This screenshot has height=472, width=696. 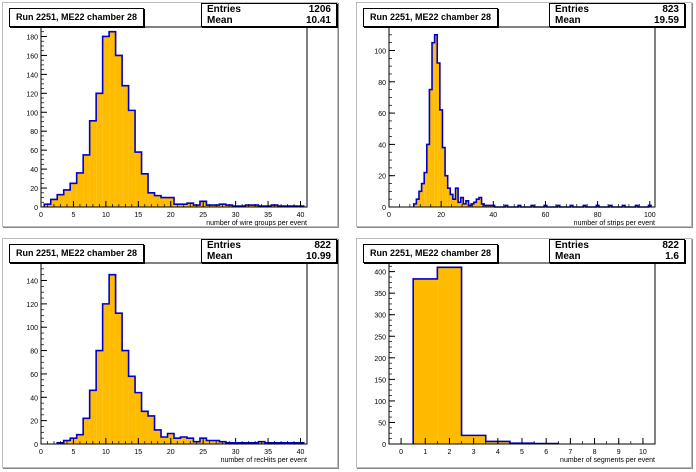 I want to click on plot-frame, so click(x=174, y=353).